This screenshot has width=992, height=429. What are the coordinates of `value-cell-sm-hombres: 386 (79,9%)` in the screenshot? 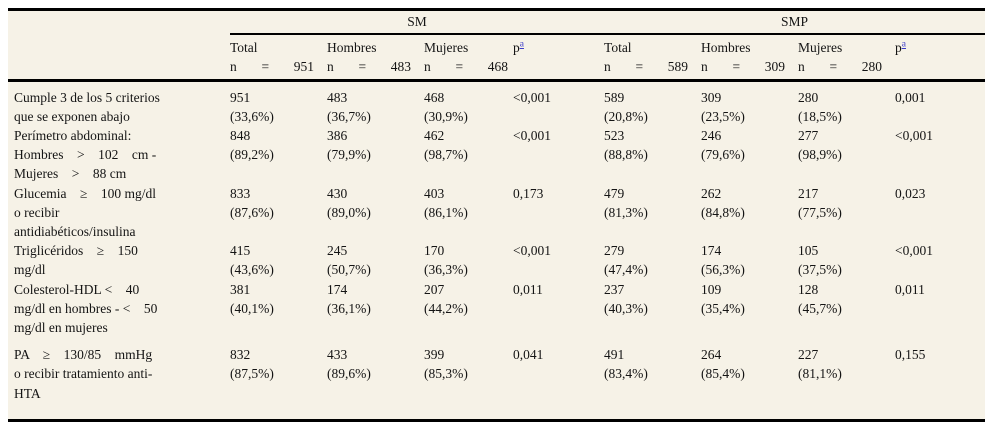 It's located at (375, 155).